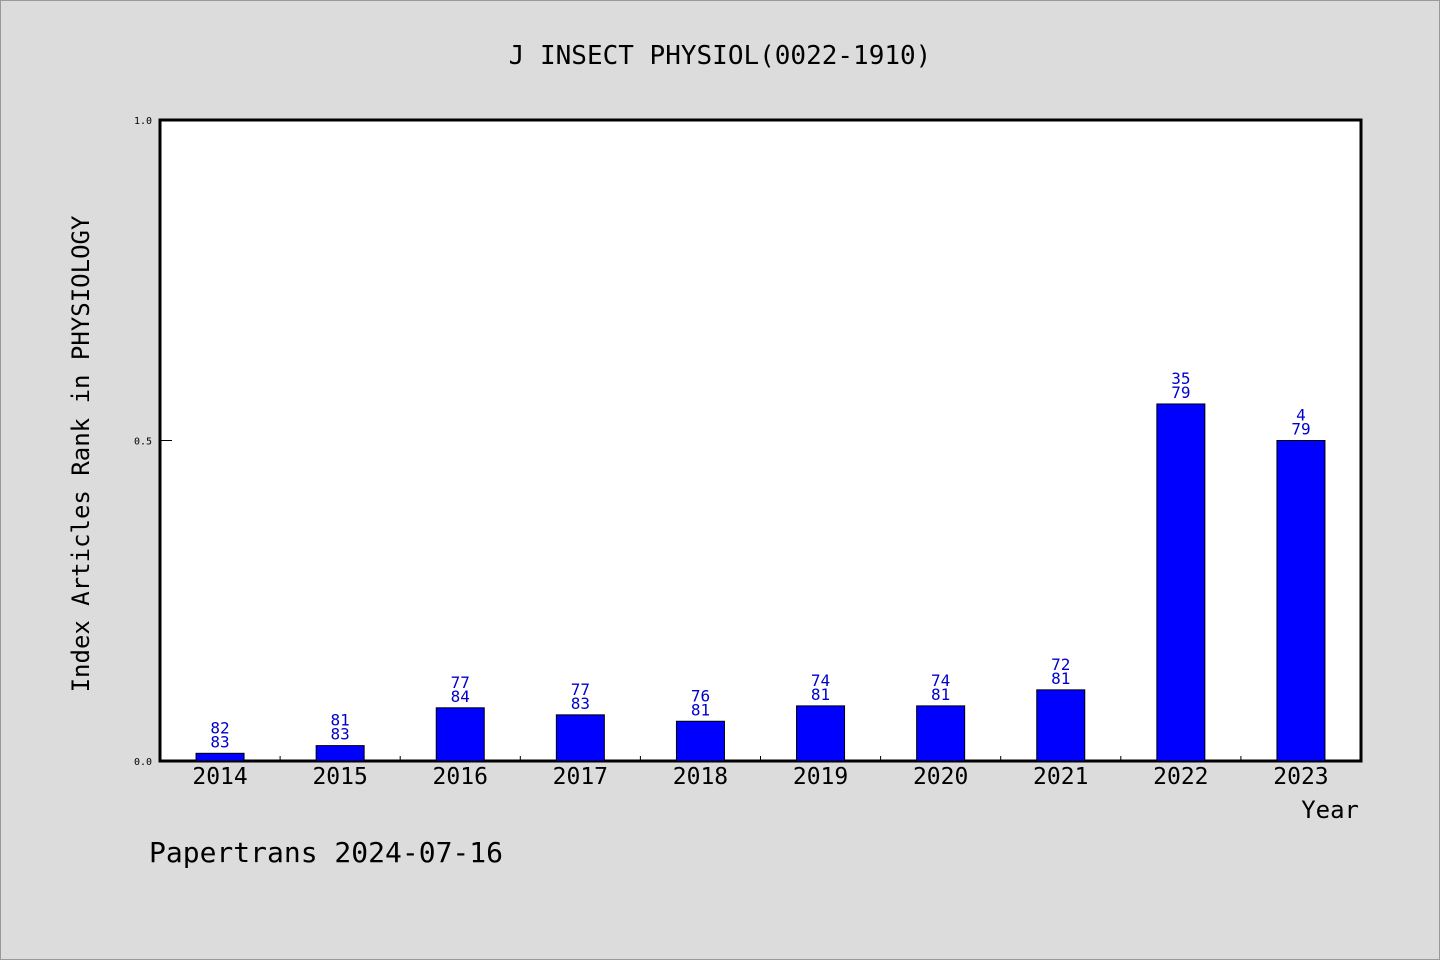 Image resolution: width=1440 pixels, height=960 pixels. Describe the element at coordinates (340, 720) in the screenshot. I see `bar-rank-label: 81` at that location.